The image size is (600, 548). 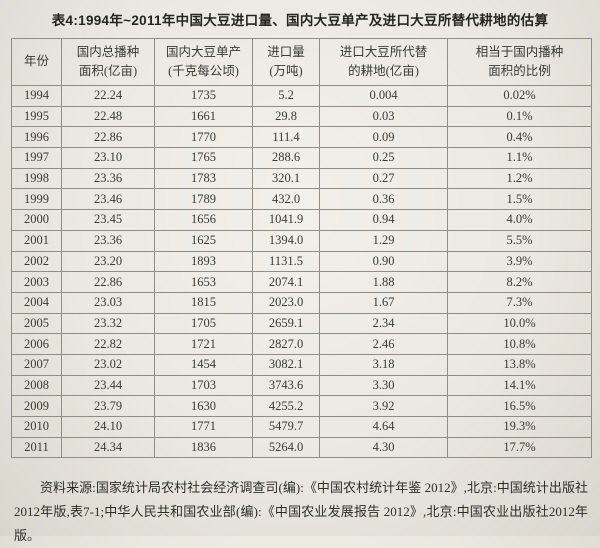 What do you see at coordinates (36, 282) in the screenshot?
I see `cell-year: 2003` at bounding box center [36, 282].